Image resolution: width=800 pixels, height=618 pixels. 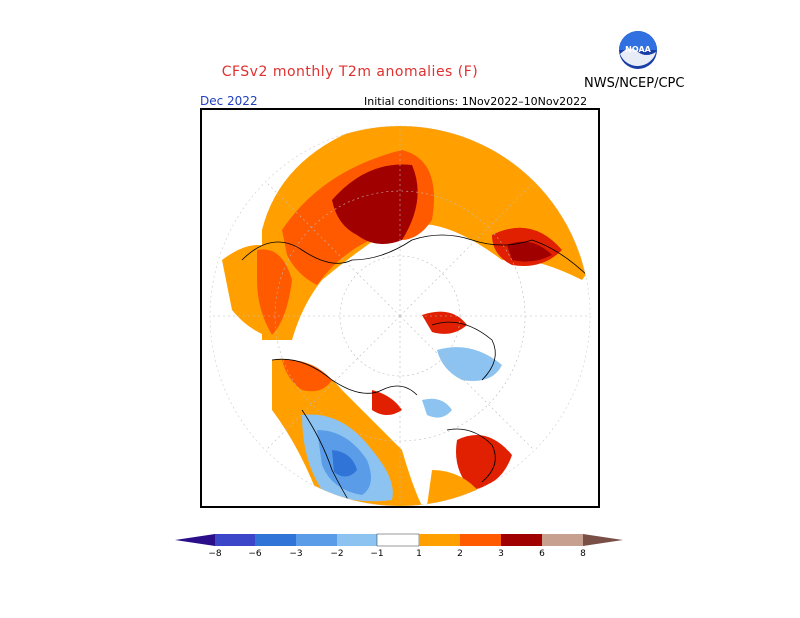 What do you see at coordinates (501, 554) in the screenshot?
I see `colorbar-tick-label: 3` at bounding box center [501, 554].